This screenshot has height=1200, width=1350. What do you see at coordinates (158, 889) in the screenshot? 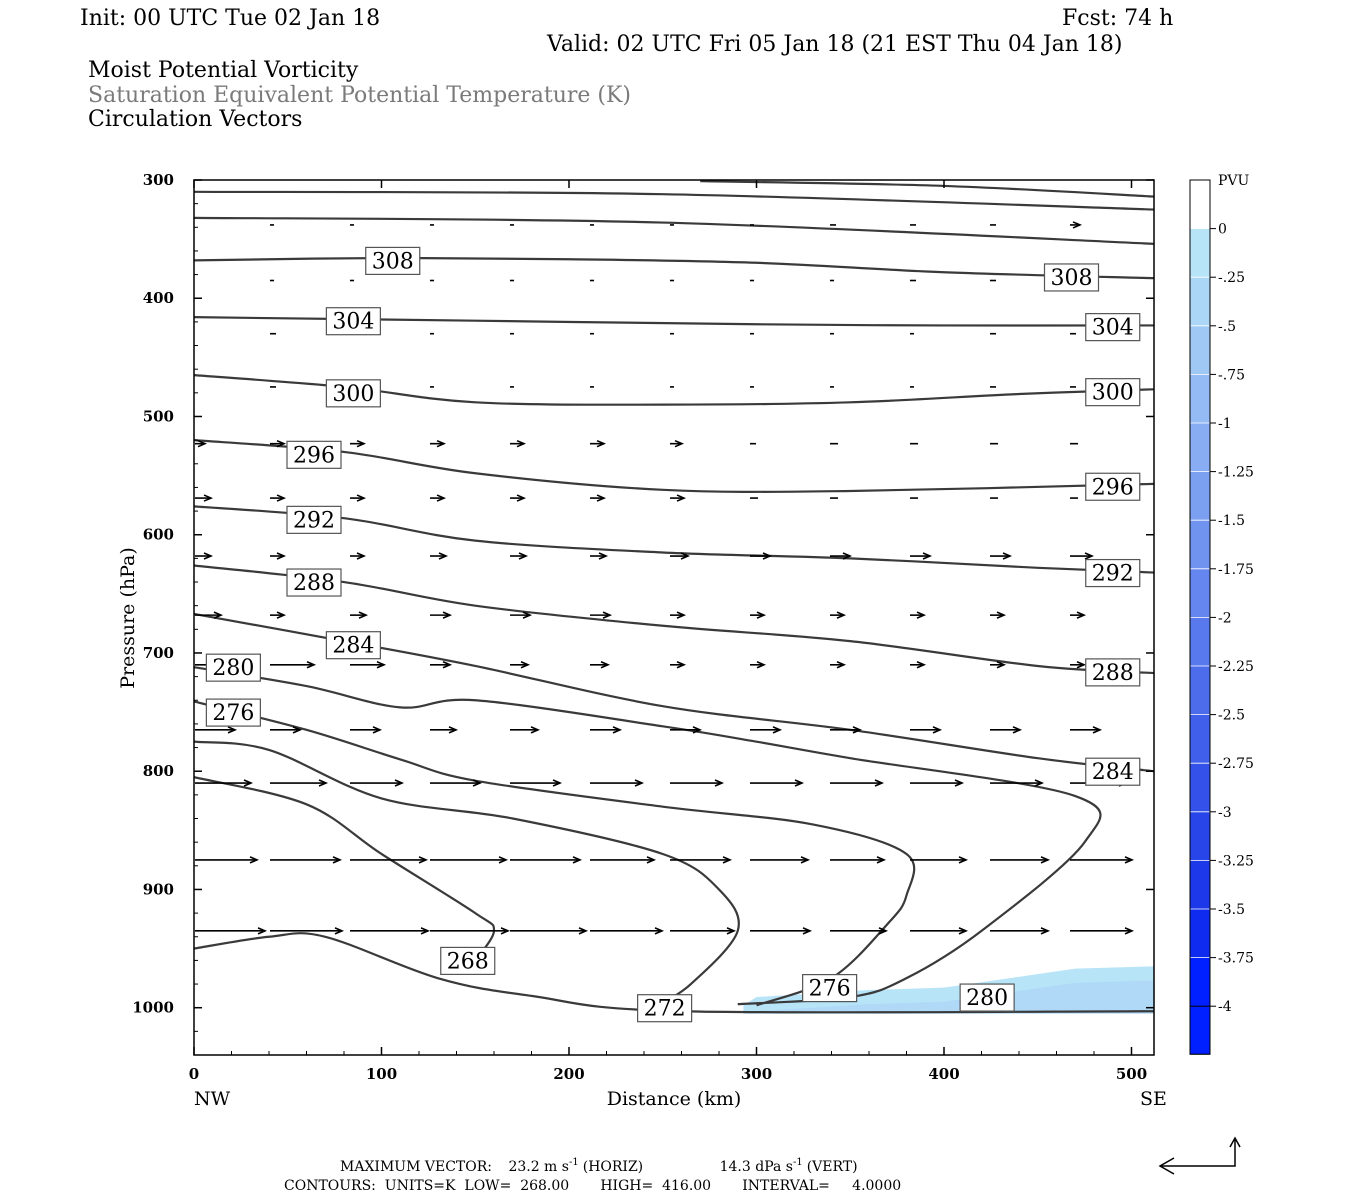
I see `y-tick-label: 900` at bounding box center [158, 889].